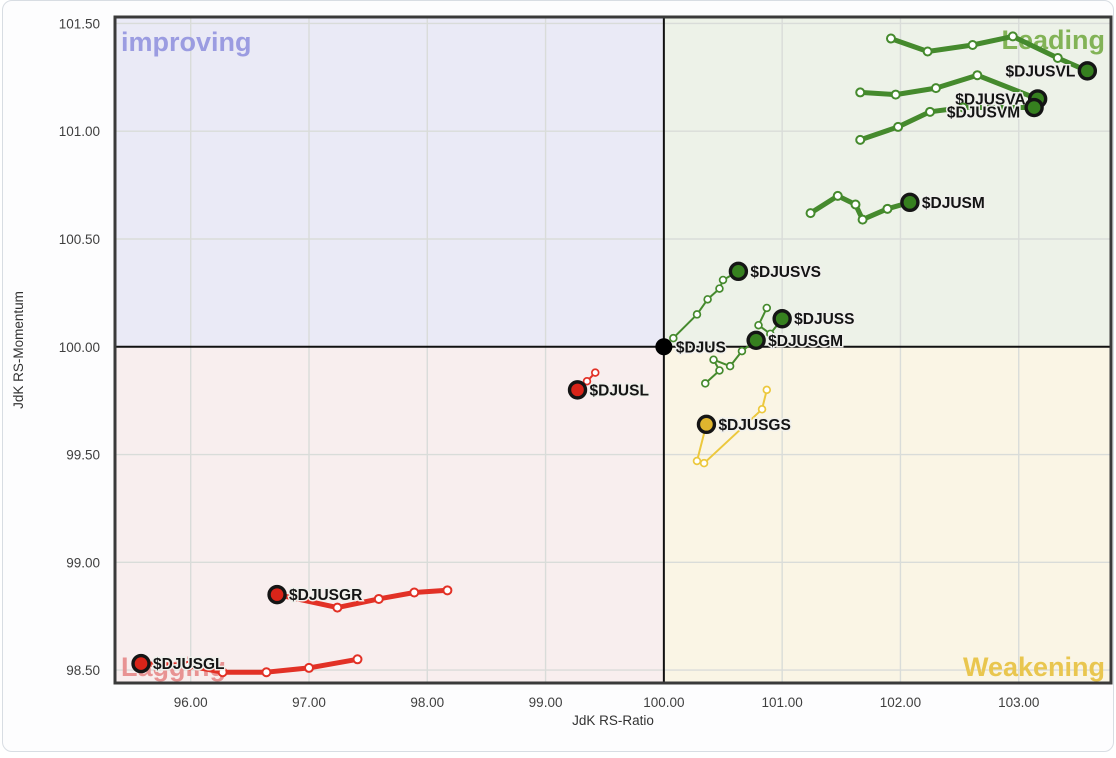 Image resolution: width=1116 pixels, height=758 pixels. Describe the element at coordinates (824, 320) in the screenshot. I see `ticker-label-djuss: $DJUSS` at that location.